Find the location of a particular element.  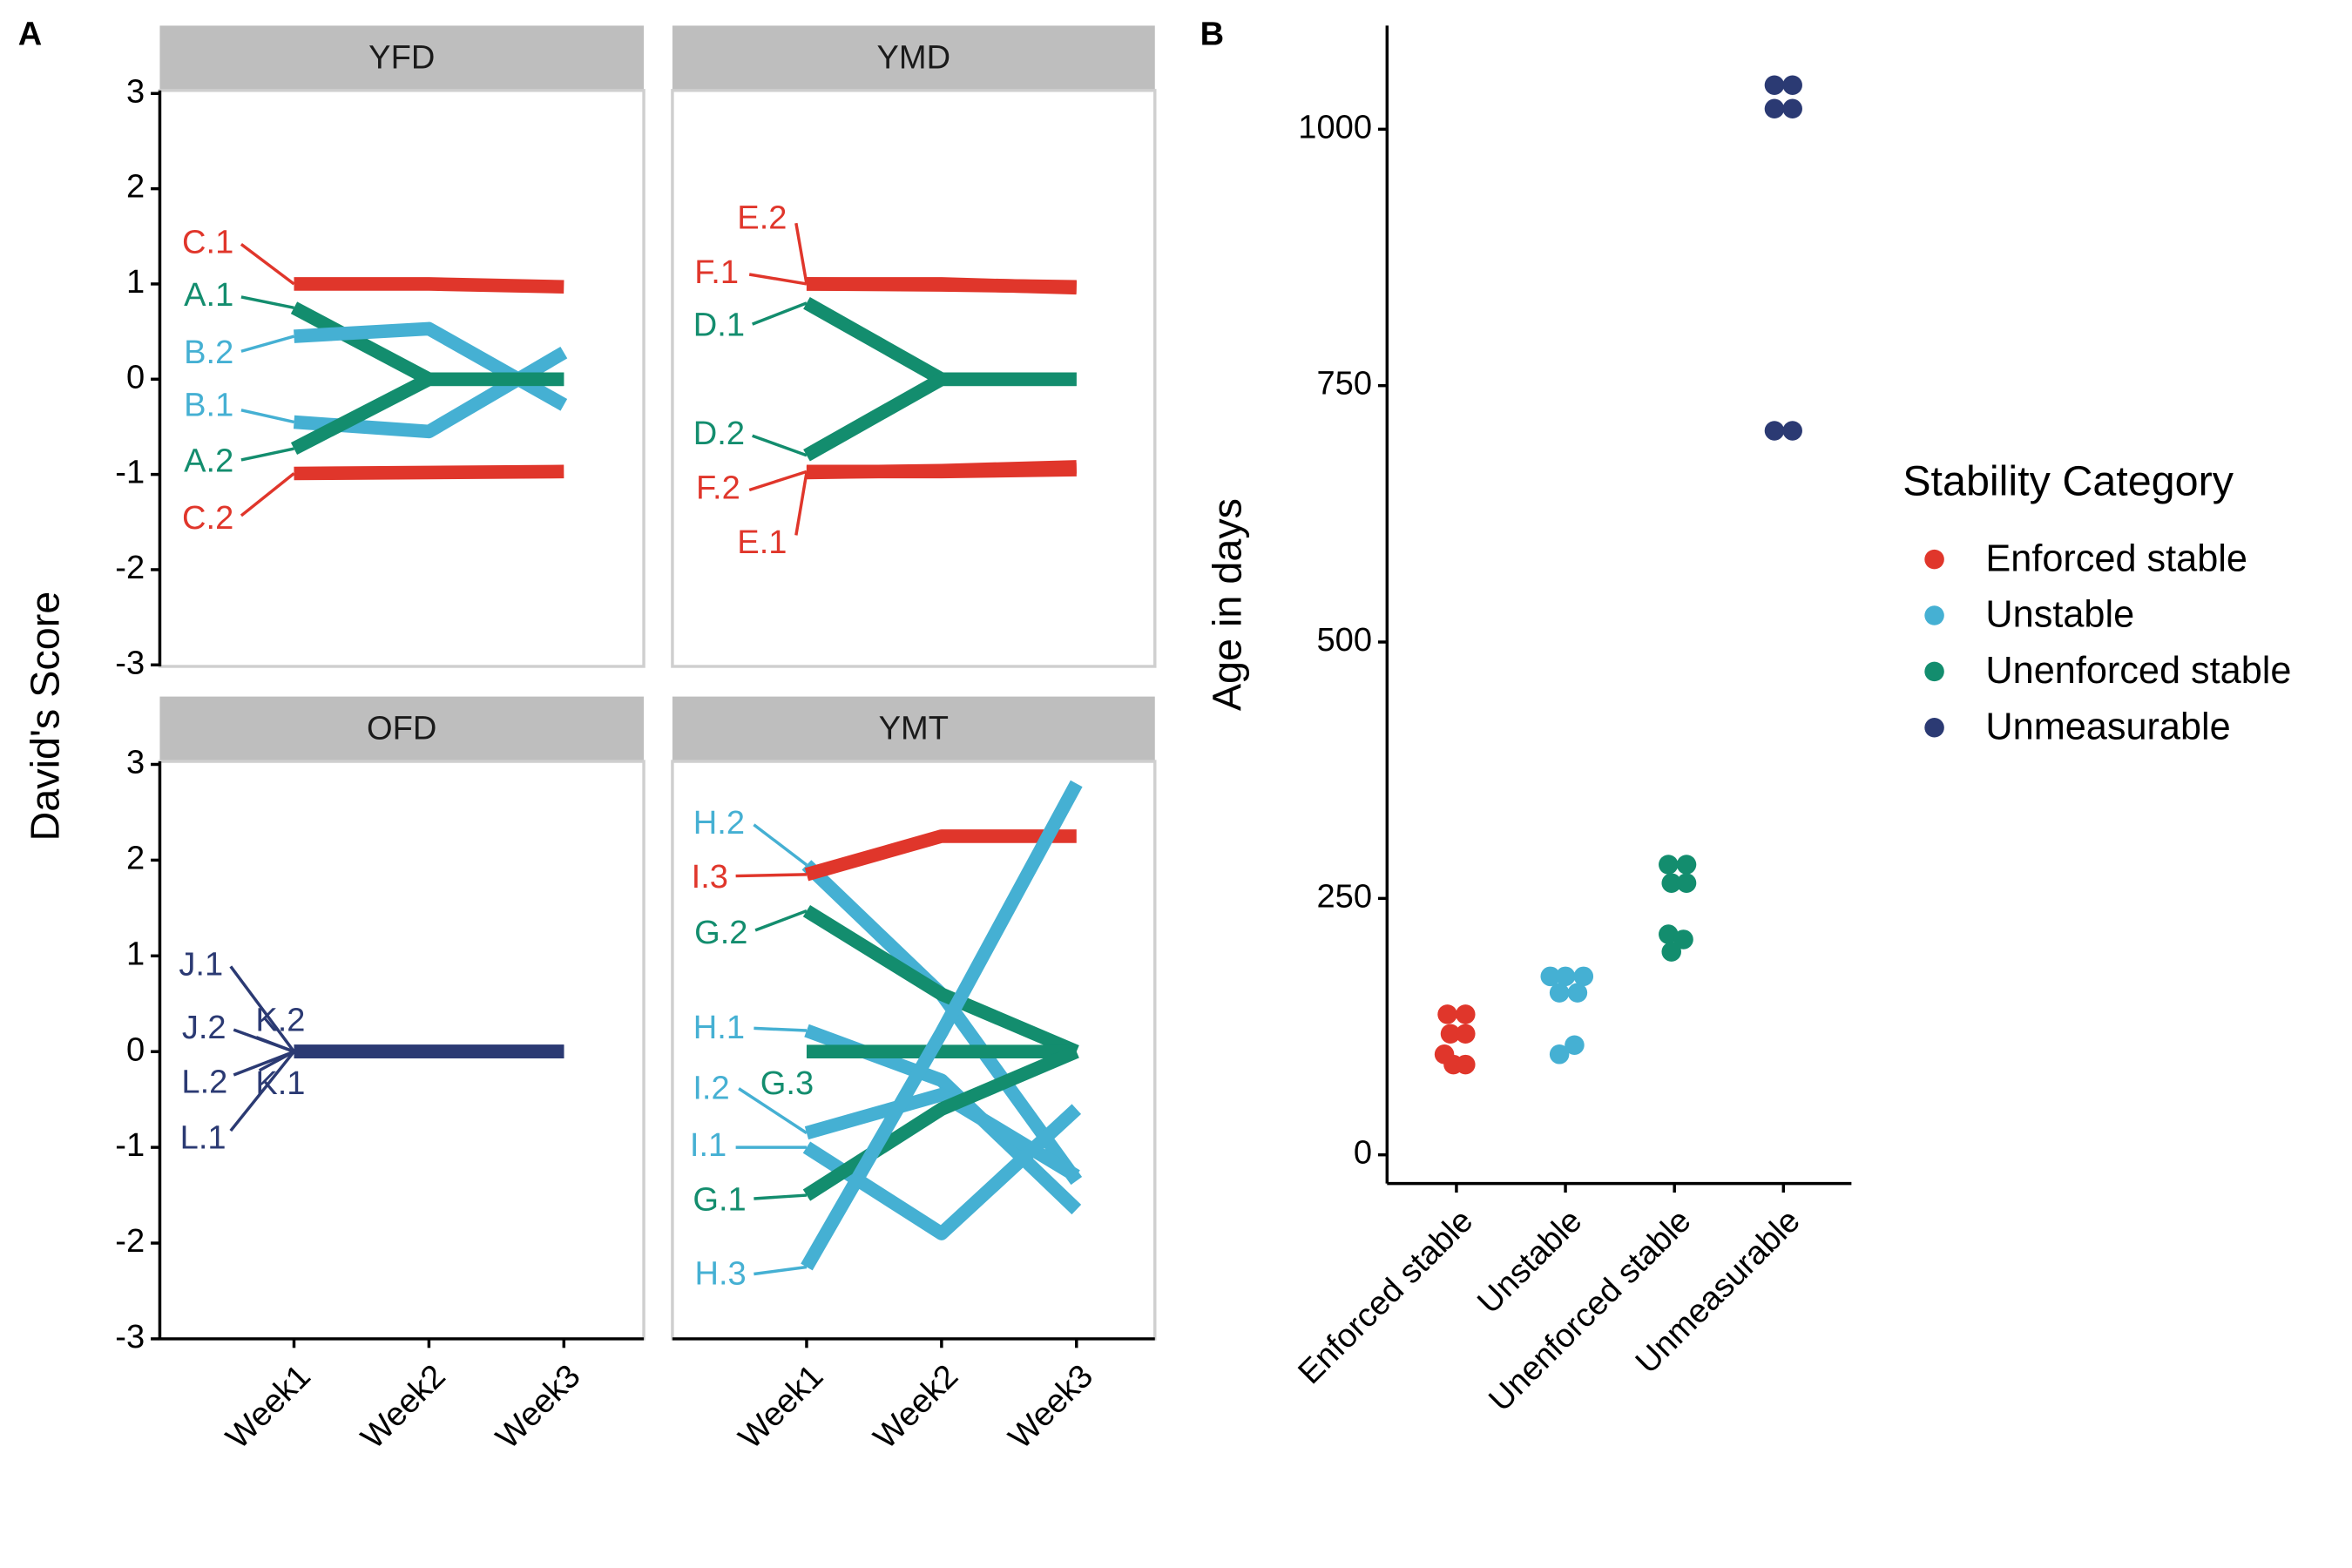

series-label: A.2 is located at coordinates (209, 461).